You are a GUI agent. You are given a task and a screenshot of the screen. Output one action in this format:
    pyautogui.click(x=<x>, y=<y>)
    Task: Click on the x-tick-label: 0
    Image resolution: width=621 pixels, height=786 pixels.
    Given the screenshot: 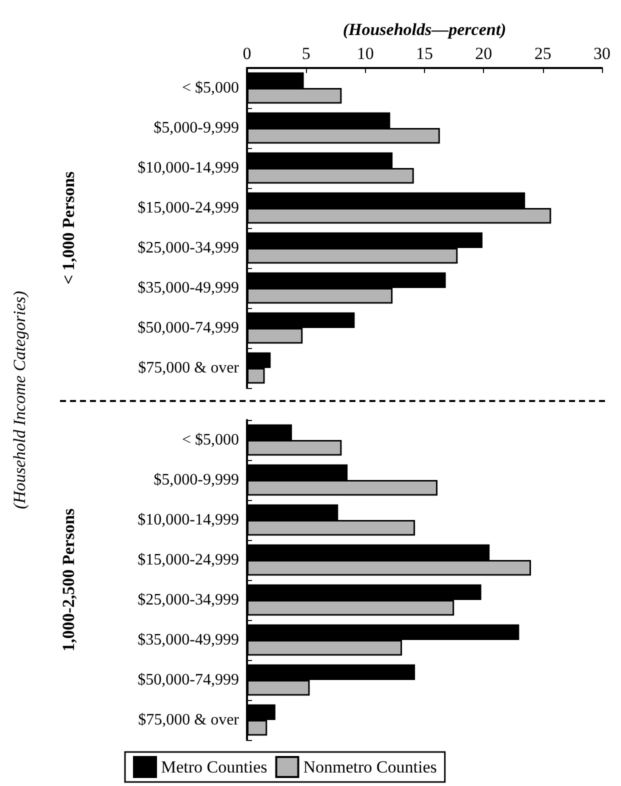 What is the action you would take?
    pyautogui.click(x=247, y=53)
    